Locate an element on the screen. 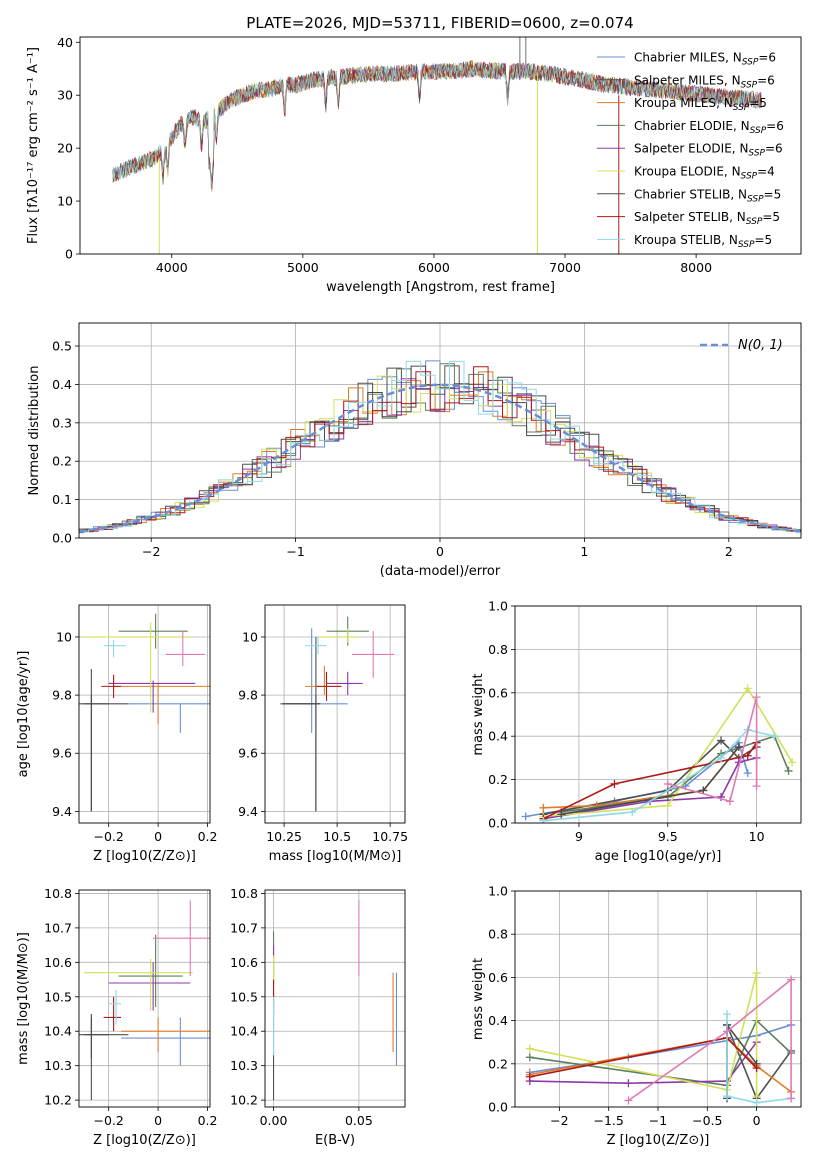  y-tick-label: 20 is located at coordinates (65, 148).